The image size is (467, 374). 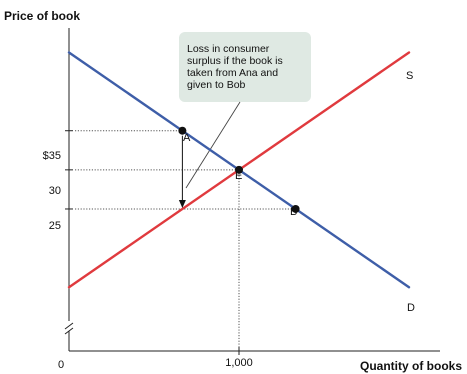 I want to click on supply-curve-label: S, so click(x=409, y=76).